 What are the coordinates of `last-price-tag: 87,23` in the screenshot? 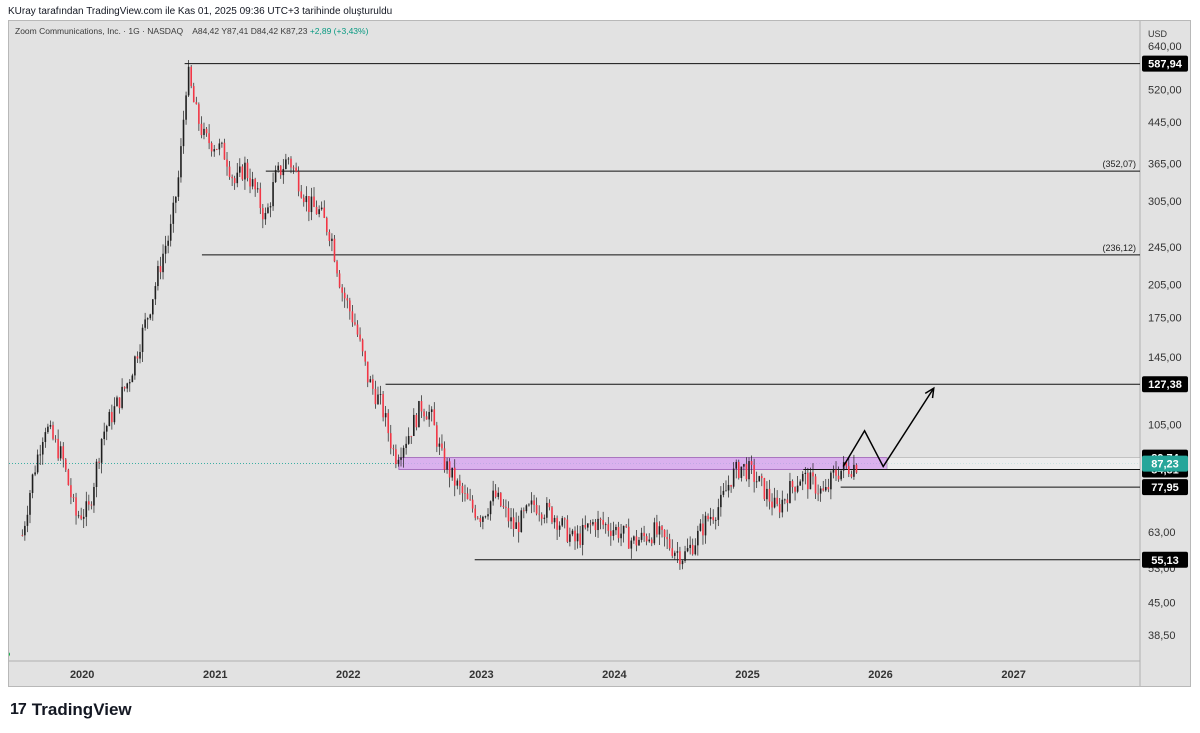 It's located at (1165, 465).